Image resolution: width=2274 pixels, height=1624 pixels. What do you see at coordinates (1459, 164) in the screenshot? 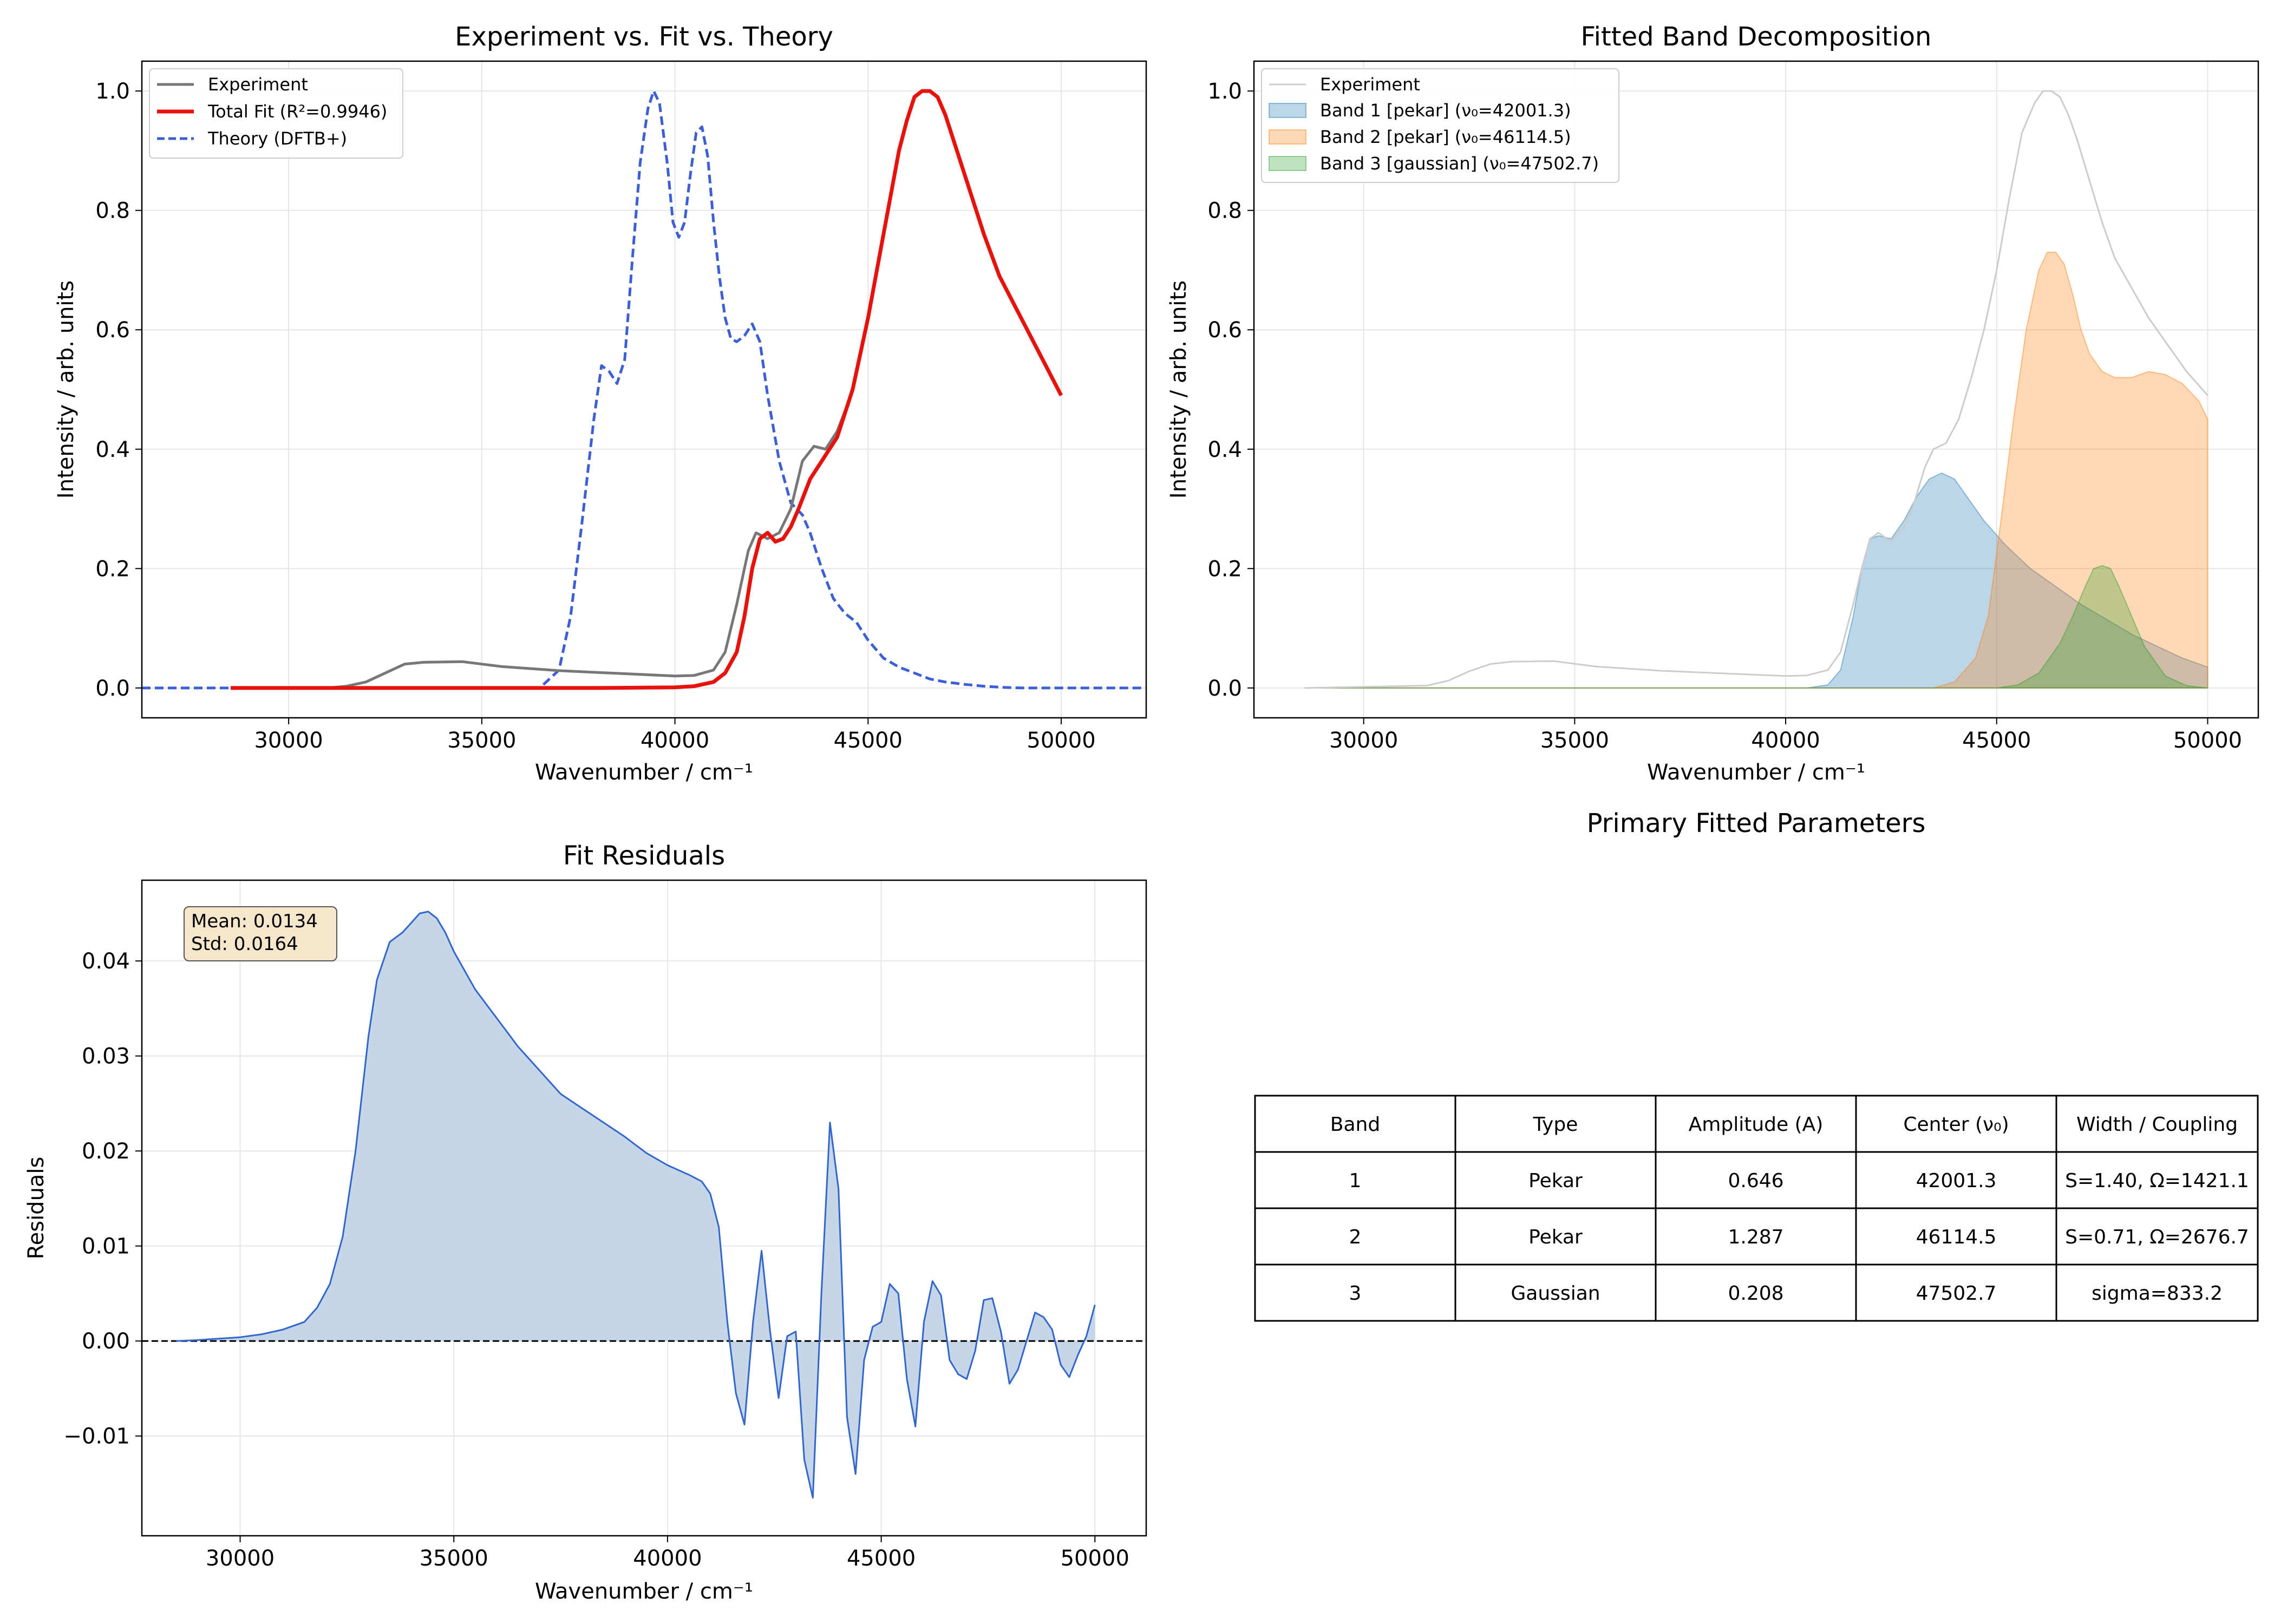
I see `legend-label-band-3: Band 3 [gaussian] (ν₀=47502.7)` at bounding box center [1459, 164].